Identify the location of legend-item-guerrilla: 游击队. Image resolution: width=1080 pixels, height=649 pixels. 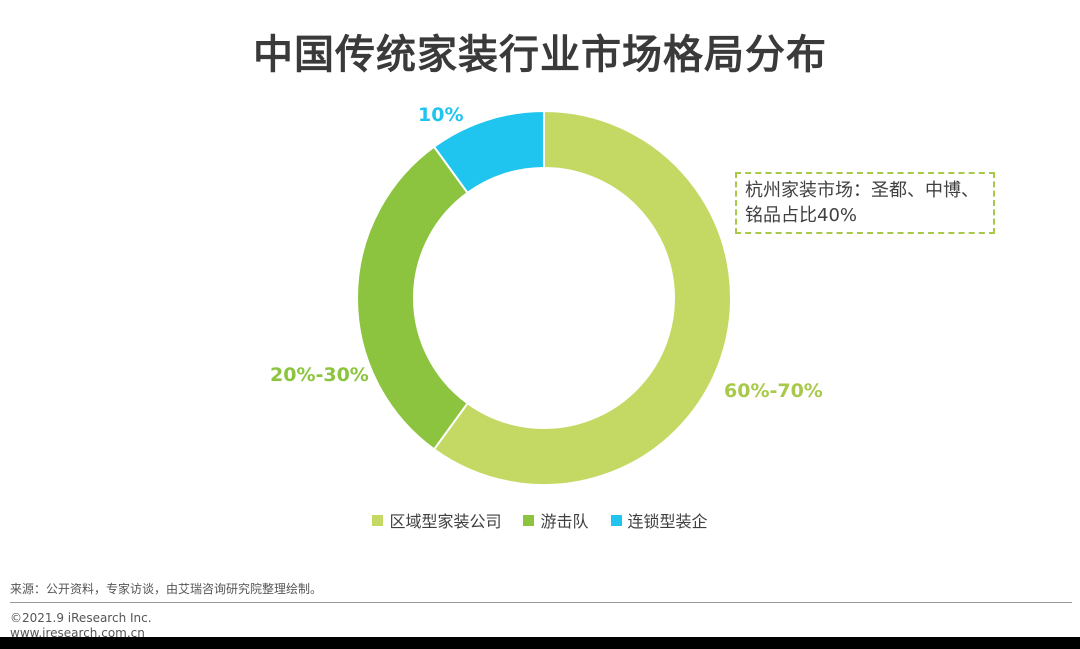
(556, 520).